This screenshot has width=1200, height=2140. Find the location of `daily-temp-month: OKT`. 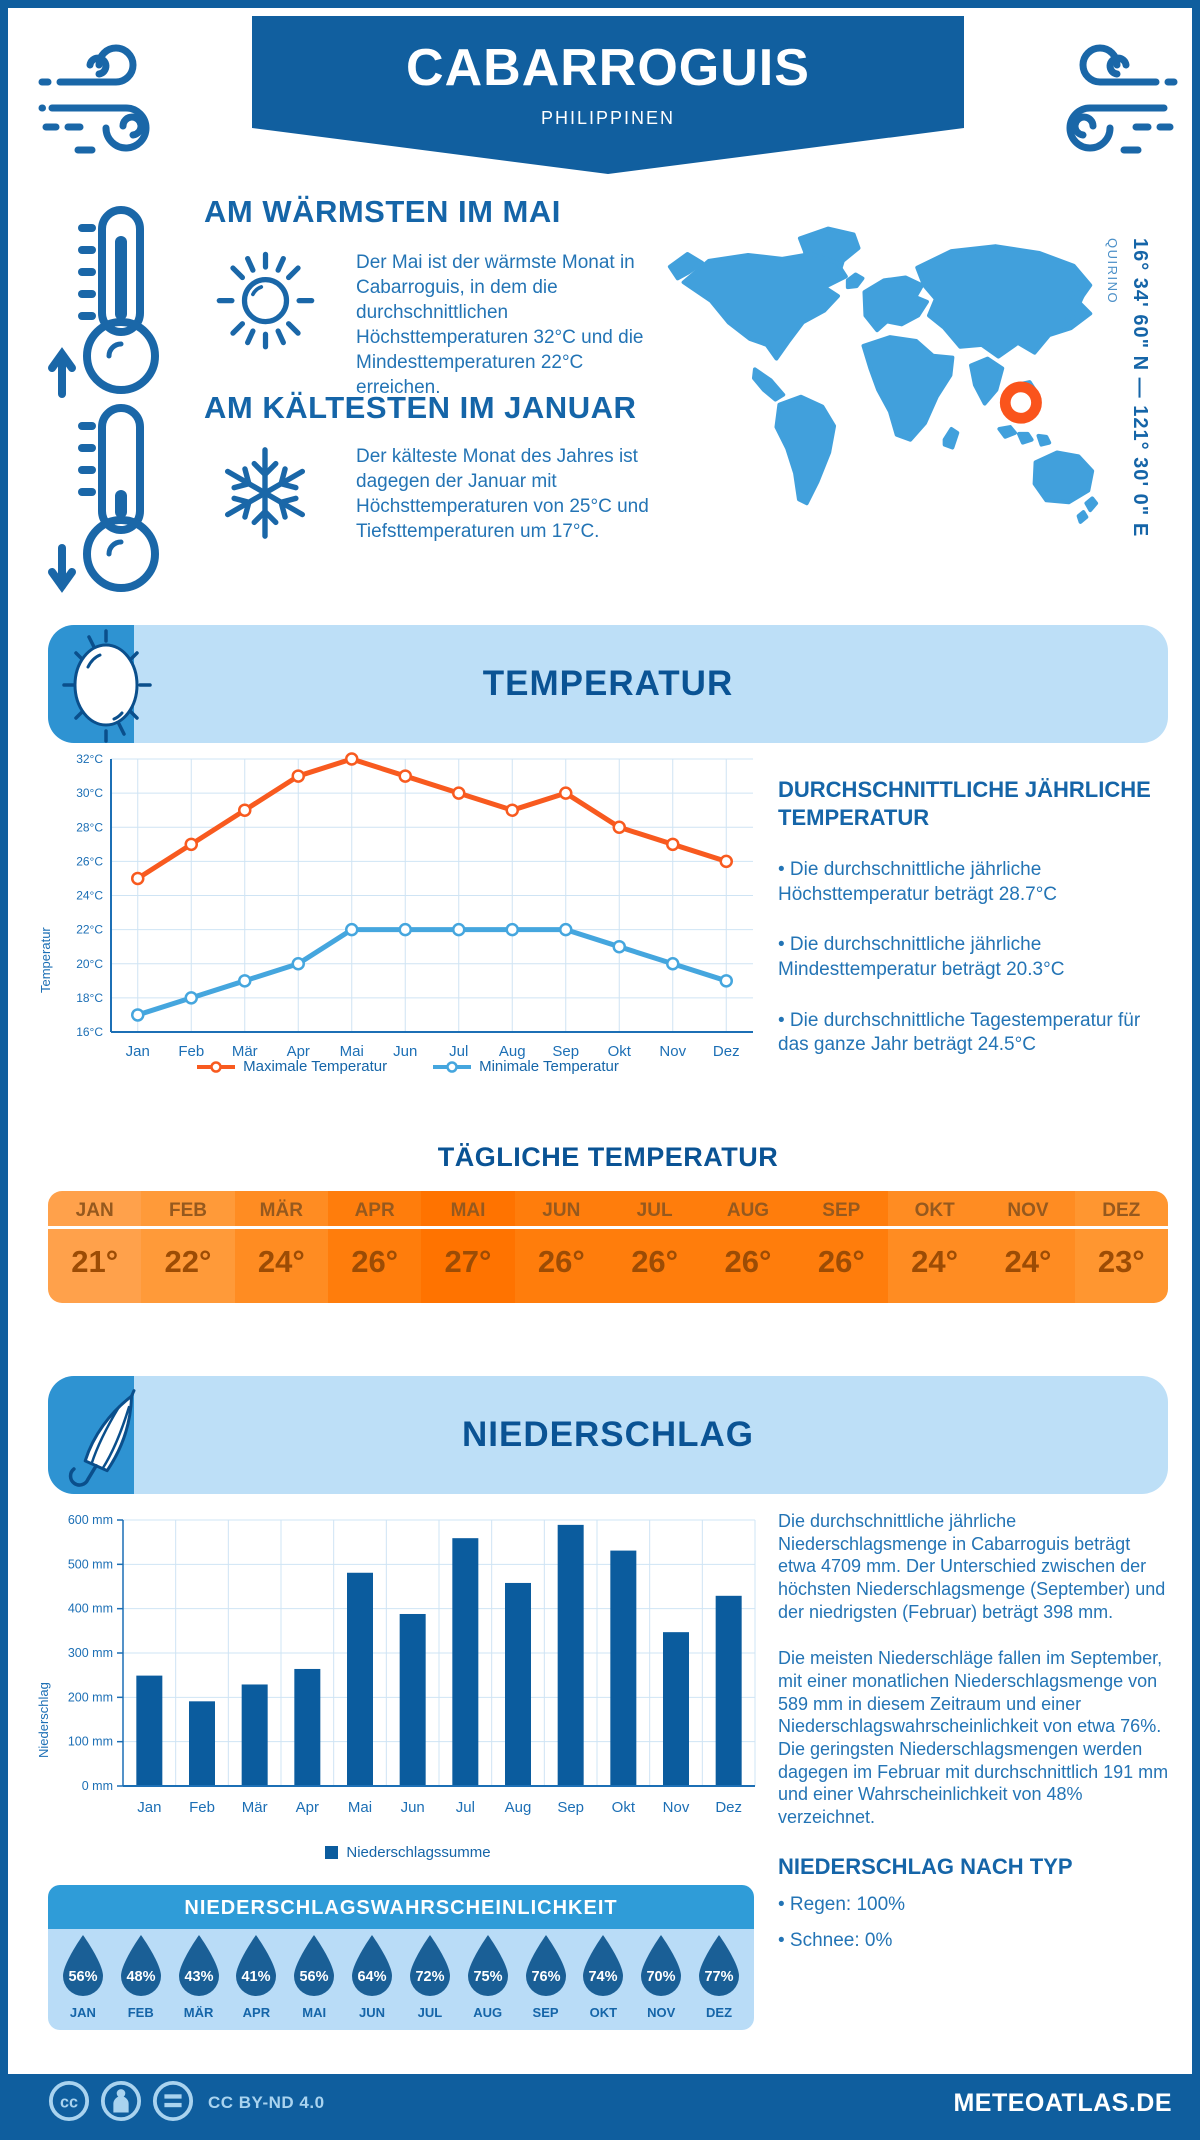

daily-temp-month: OKT is located at coordinates (934, 1210).